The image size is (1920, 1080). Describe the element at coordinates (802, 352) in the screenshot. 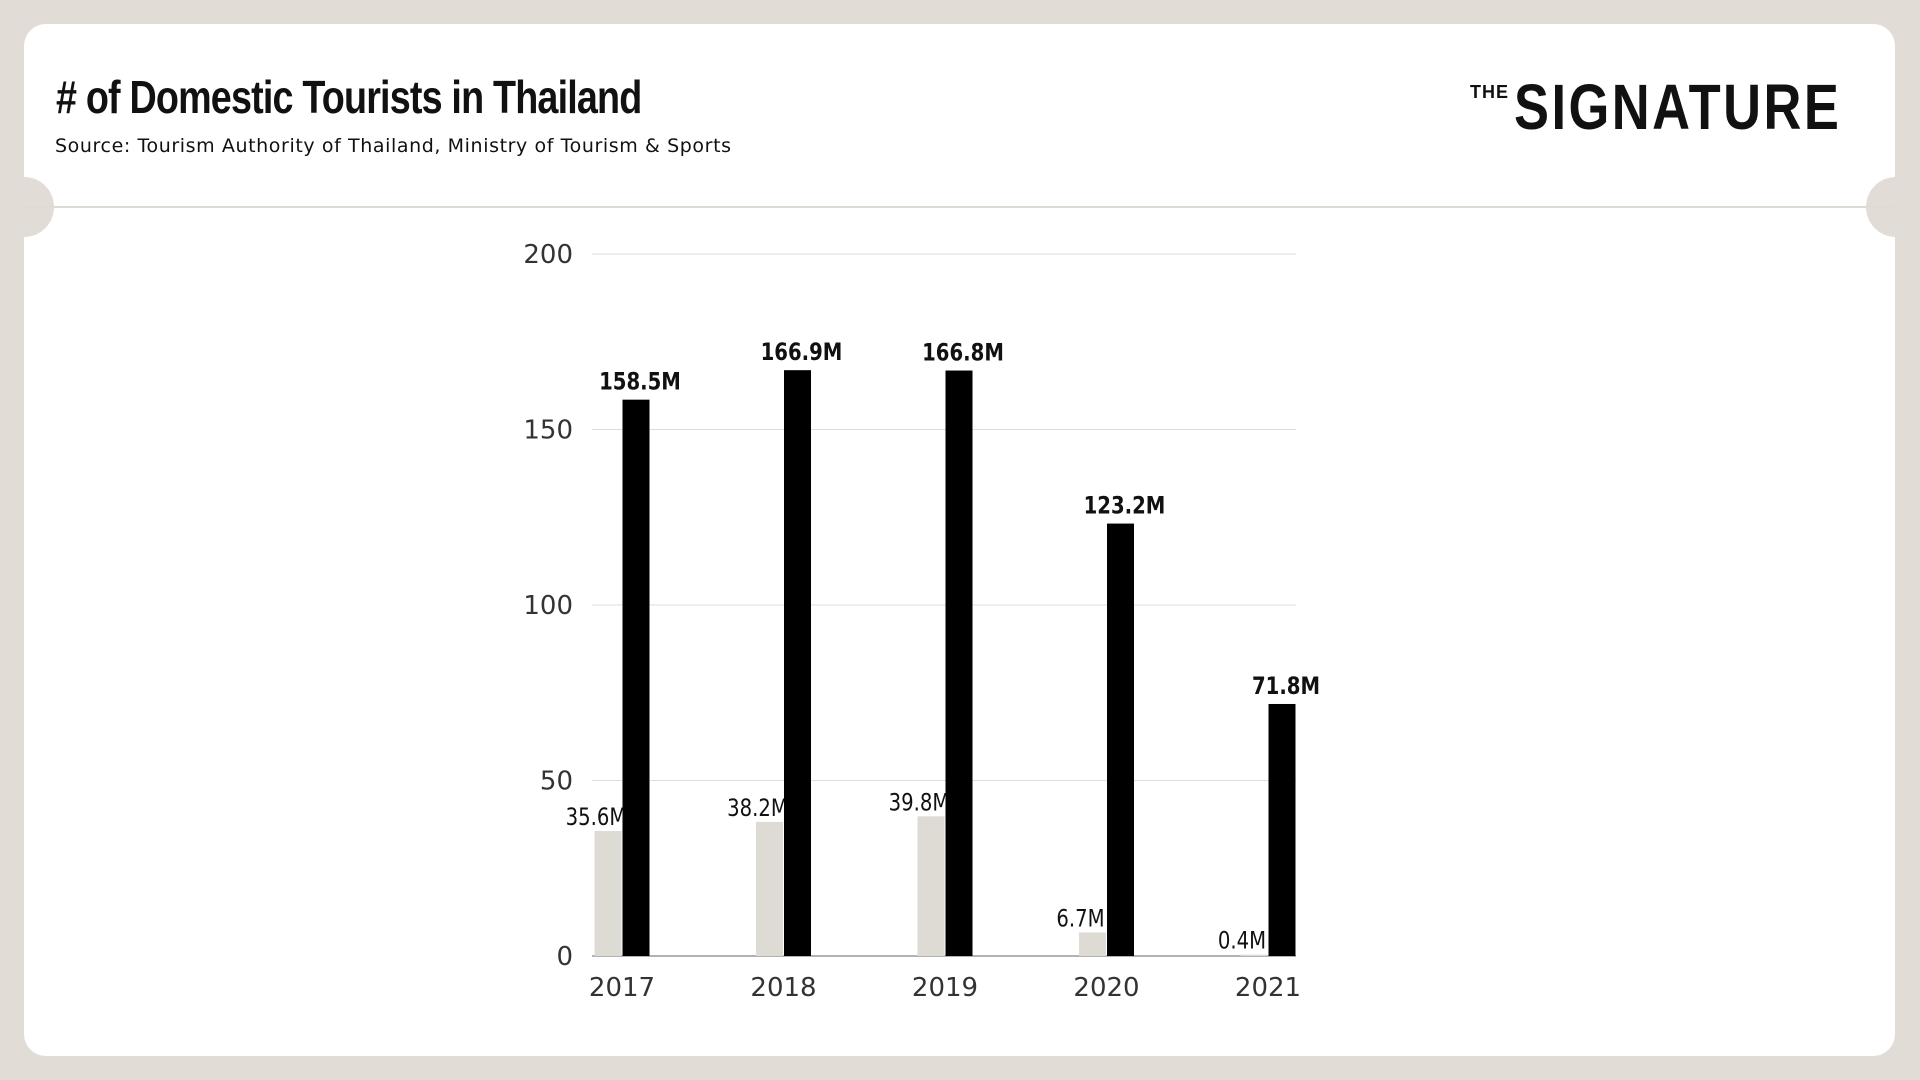

I see `data-label-dark: 166.9M` at that location.